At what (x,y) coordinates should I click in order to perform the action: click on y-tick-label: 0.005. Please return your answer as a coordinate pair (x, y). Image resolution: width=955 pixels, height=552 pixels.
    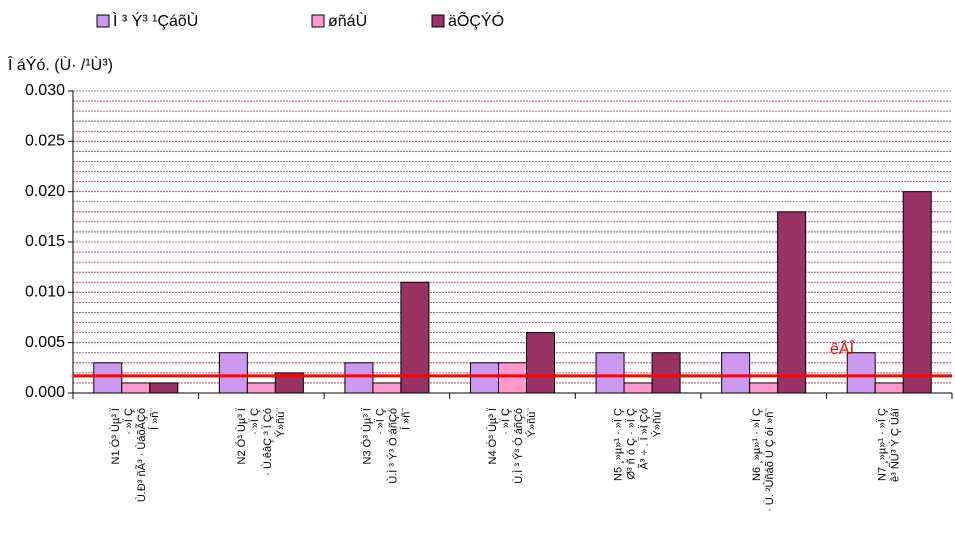
    Looking at the image, I should click on (45, 342).